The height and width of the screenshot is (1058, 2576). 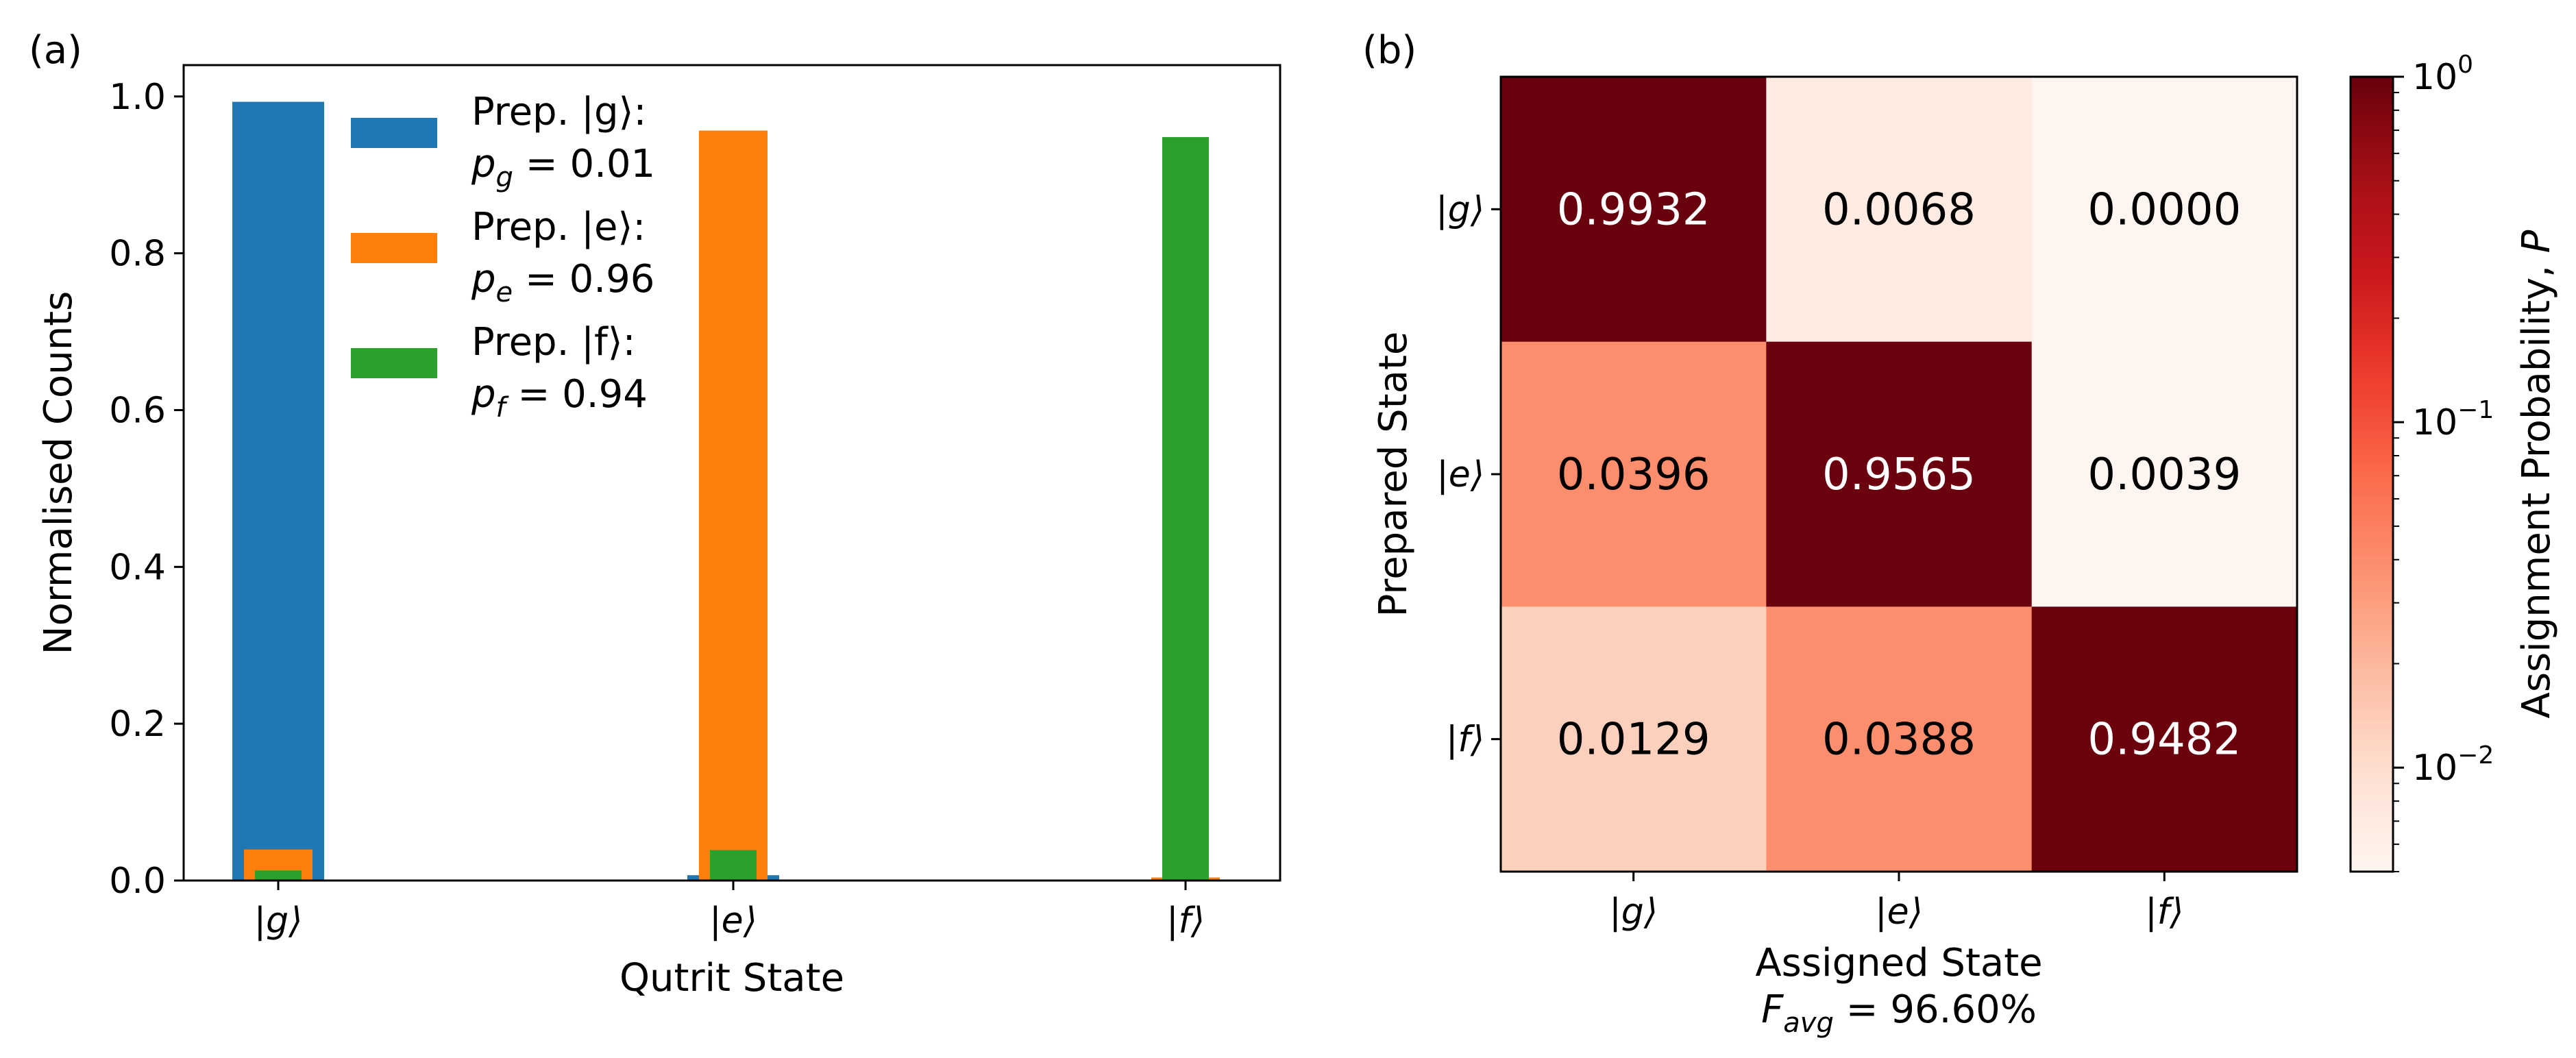 I want to click on y-axis-ticks: 0.0 0.2 0.4 0.6 0.8 1.0, so click(x=146, y=489).